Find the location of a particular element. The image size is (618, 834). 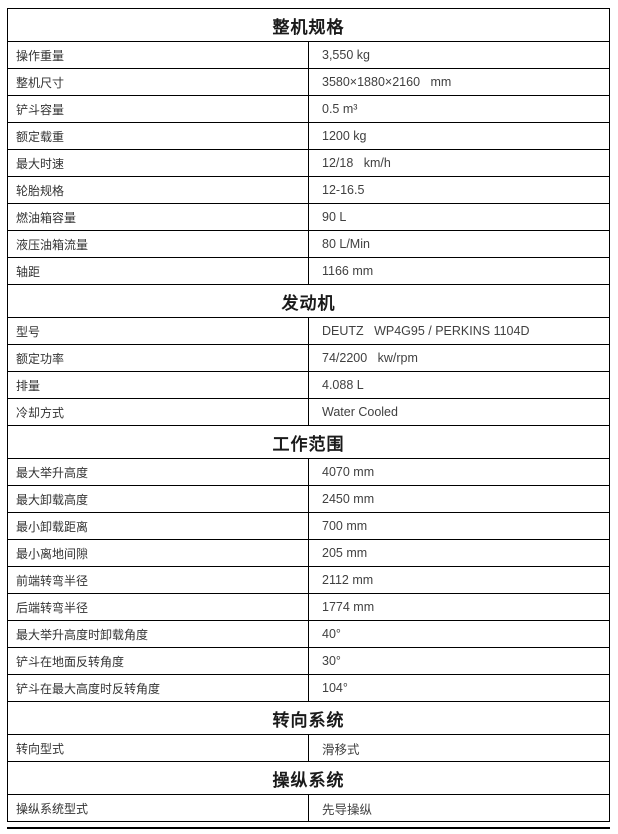

spec-label: 额定功率 is located at coordinates (158, 358).